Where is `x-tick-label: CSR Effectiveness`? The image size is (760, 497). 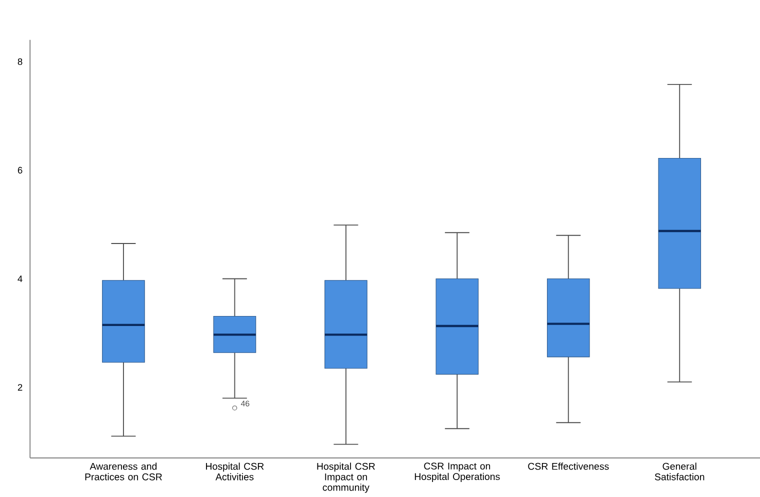
x-tick-label: CSR Effectiveness is located at coordinates (568, 466).